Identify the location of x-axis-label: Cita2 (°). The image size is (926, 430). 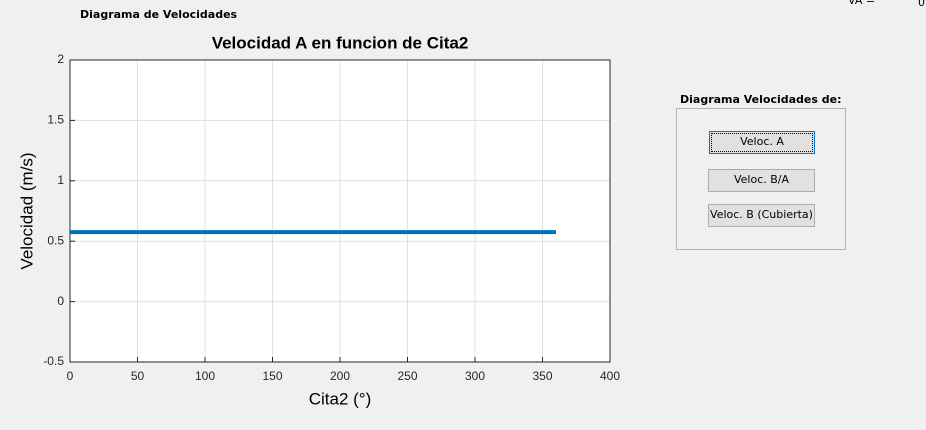
(340, 398).